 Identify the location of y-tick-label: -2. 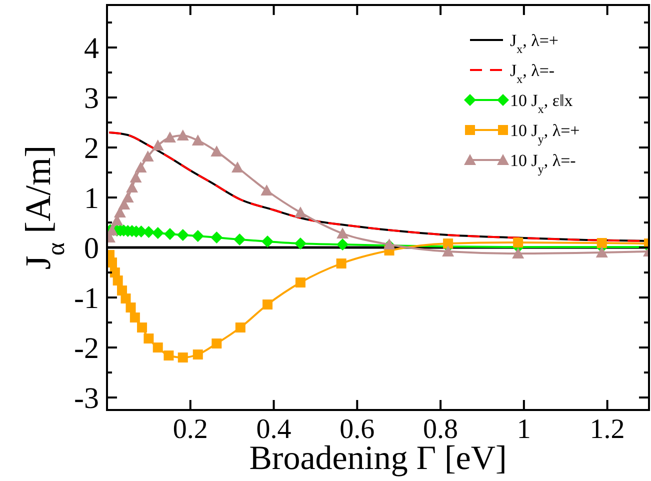
(86, 348).